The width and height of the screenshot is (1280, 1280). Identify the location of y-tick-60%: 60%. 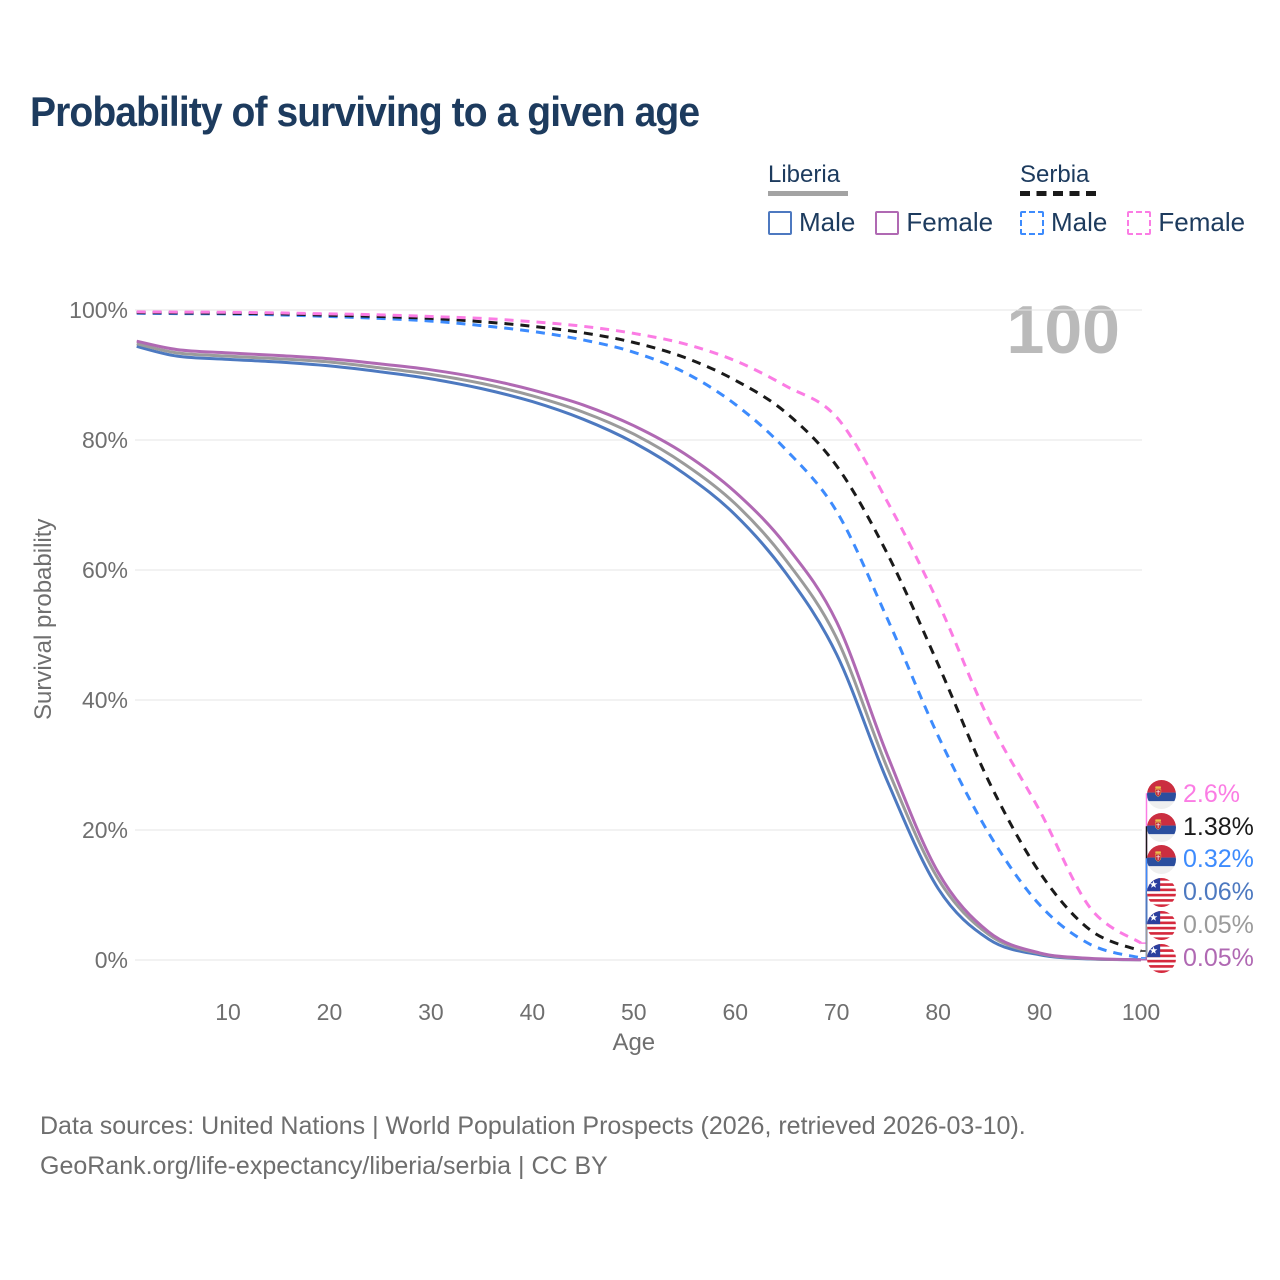
(105, 570).